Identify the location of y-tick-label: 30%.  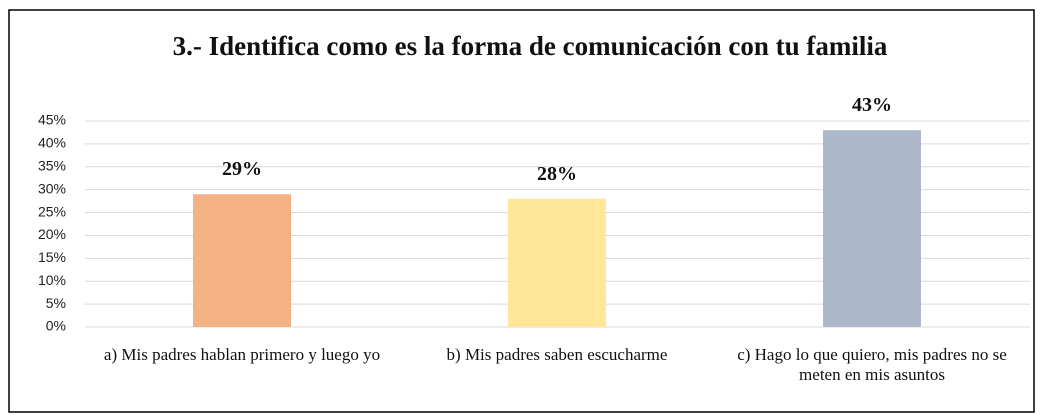
(52, 188).